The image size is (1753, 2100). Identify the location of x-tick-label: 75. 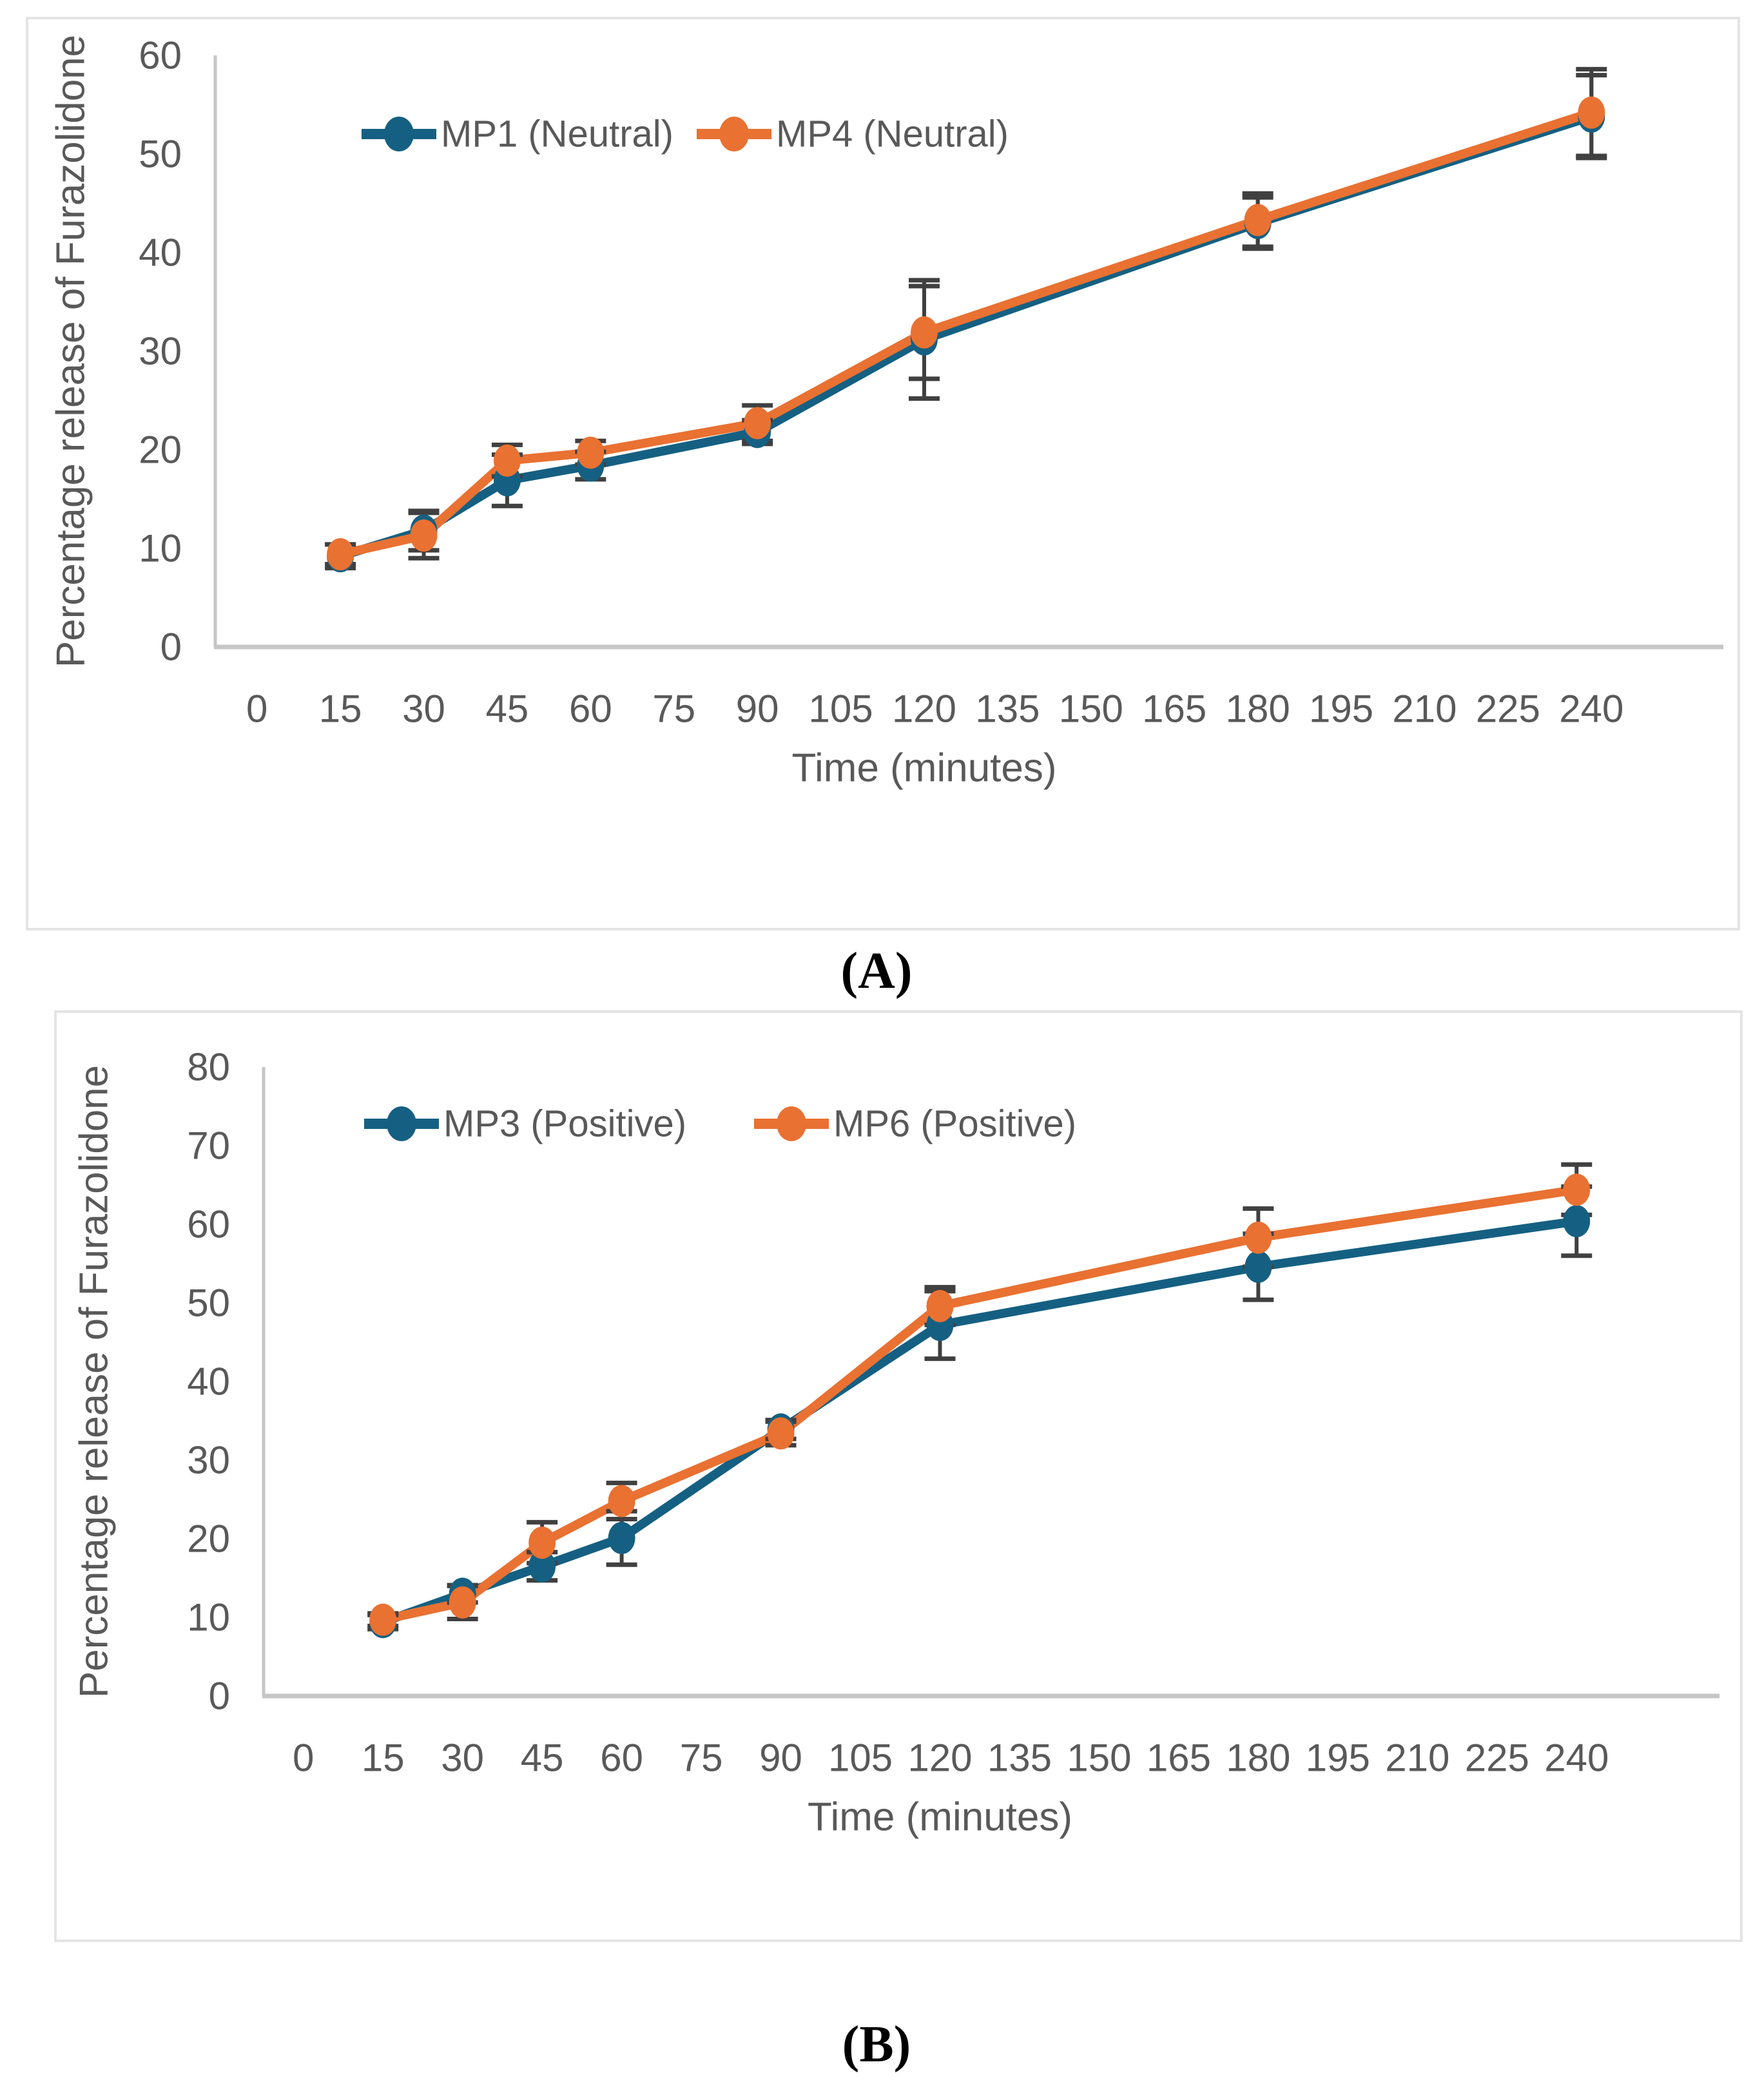
(673, 709).